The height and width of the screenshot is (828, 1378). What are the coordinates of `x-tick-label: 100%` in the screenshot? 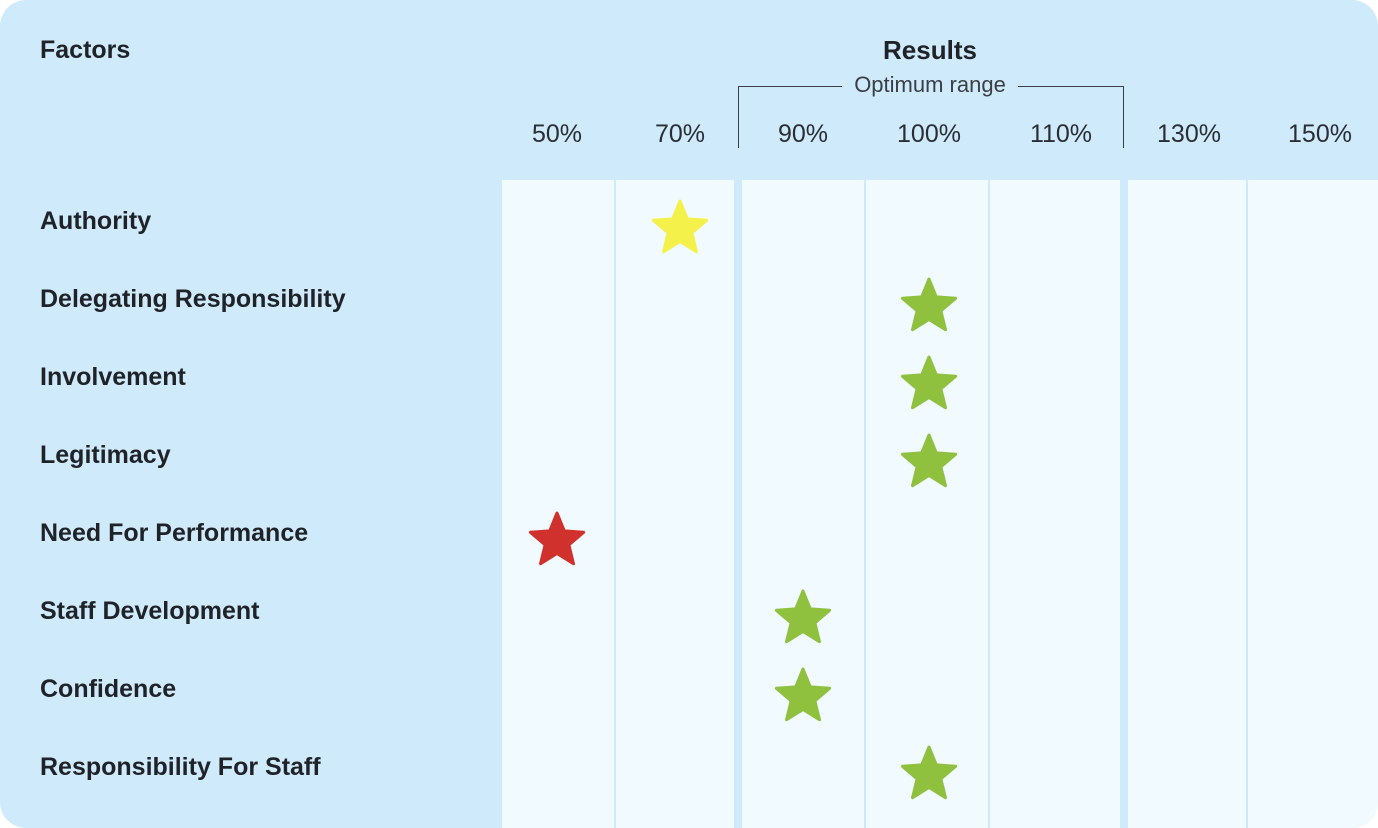 It's located at (929, 134).